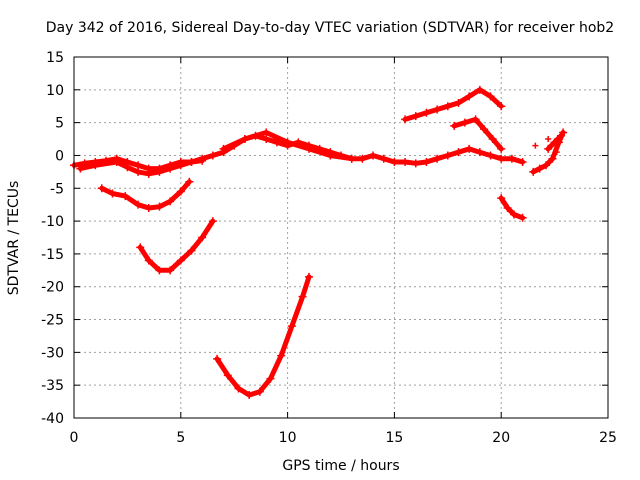  I want to click on series-main-band, so click(298, 152).